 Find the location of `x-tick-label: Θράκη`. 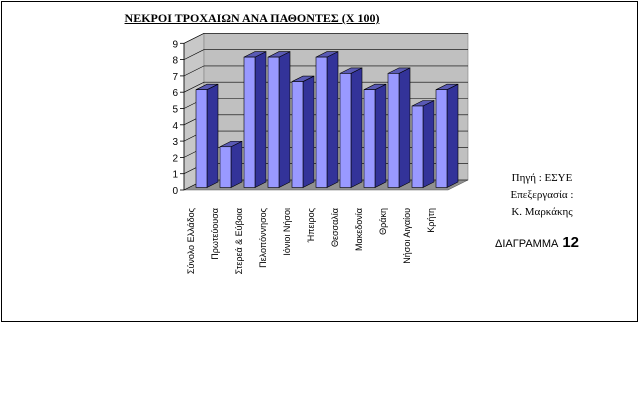

x-tick-label: Θράκη is located at coordinates (383, 221).